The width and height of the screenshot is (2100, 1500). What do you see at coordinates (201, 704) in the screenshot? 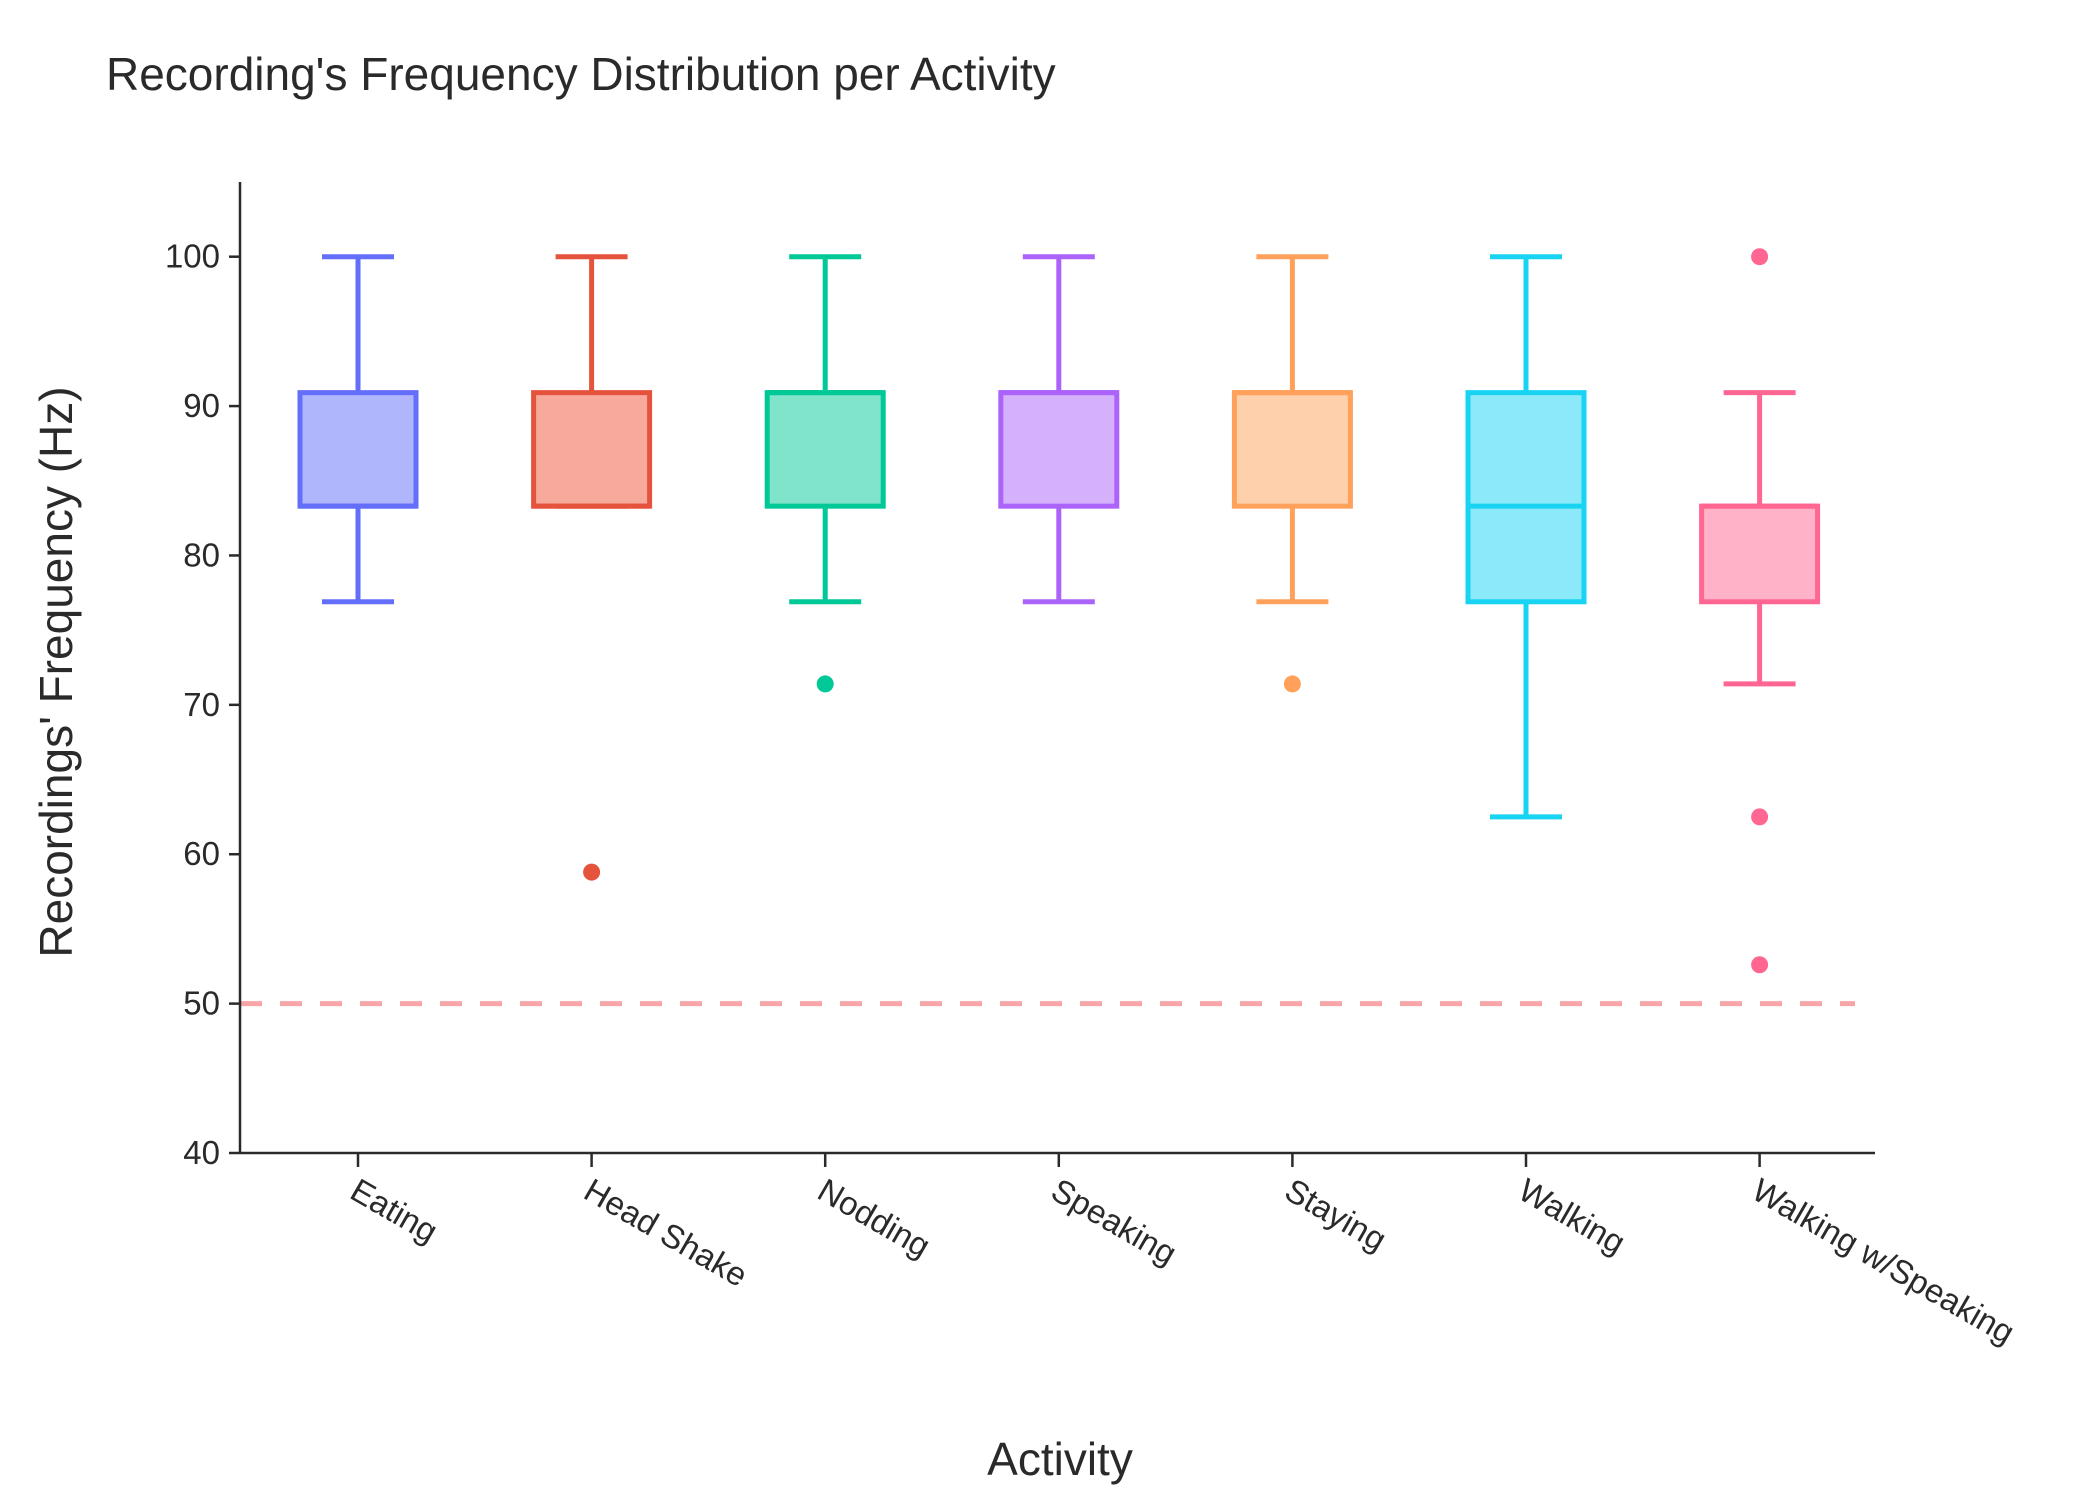
I see `y-tick-label: 70` at bounding box center [201, 704].